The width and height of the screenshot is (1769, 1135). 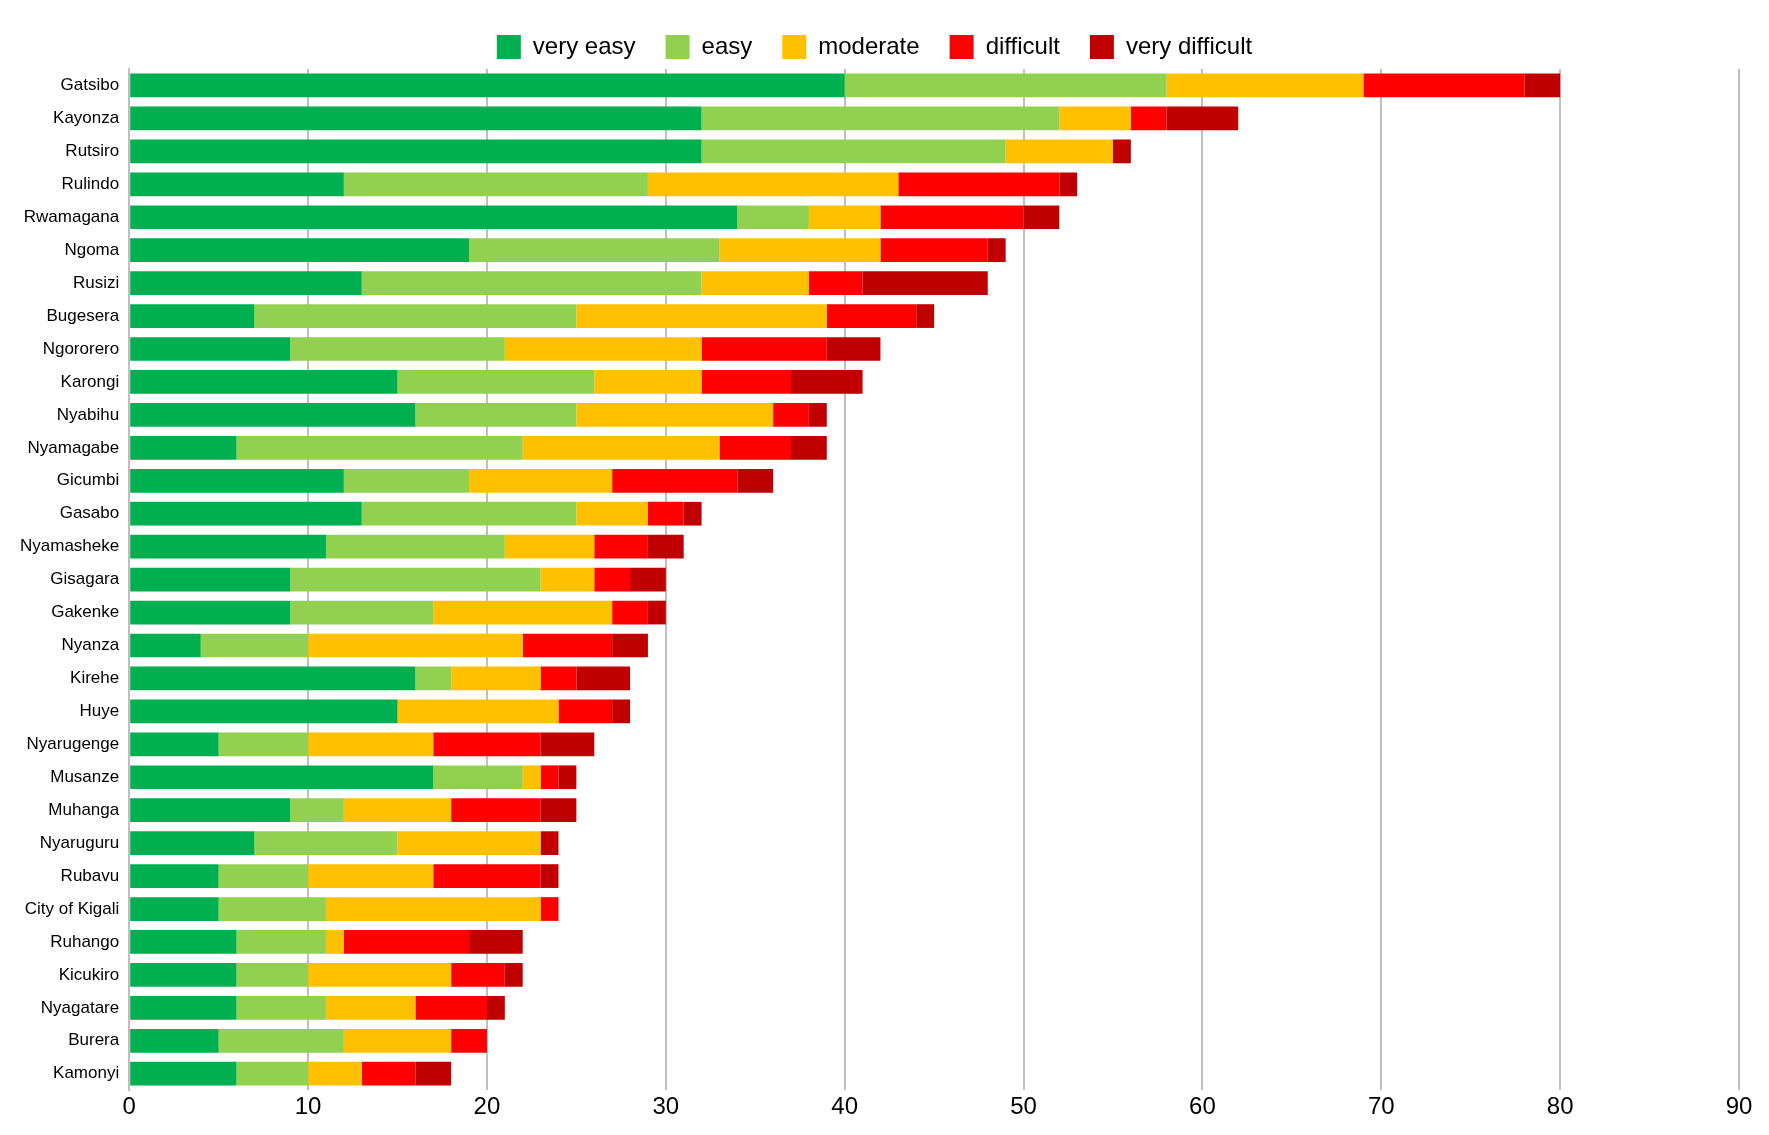 What do you see at coordinates (69, 546) in the screenshot?
I see `y-tick-label: Nyamasheke` at bounding box center [69, 546].